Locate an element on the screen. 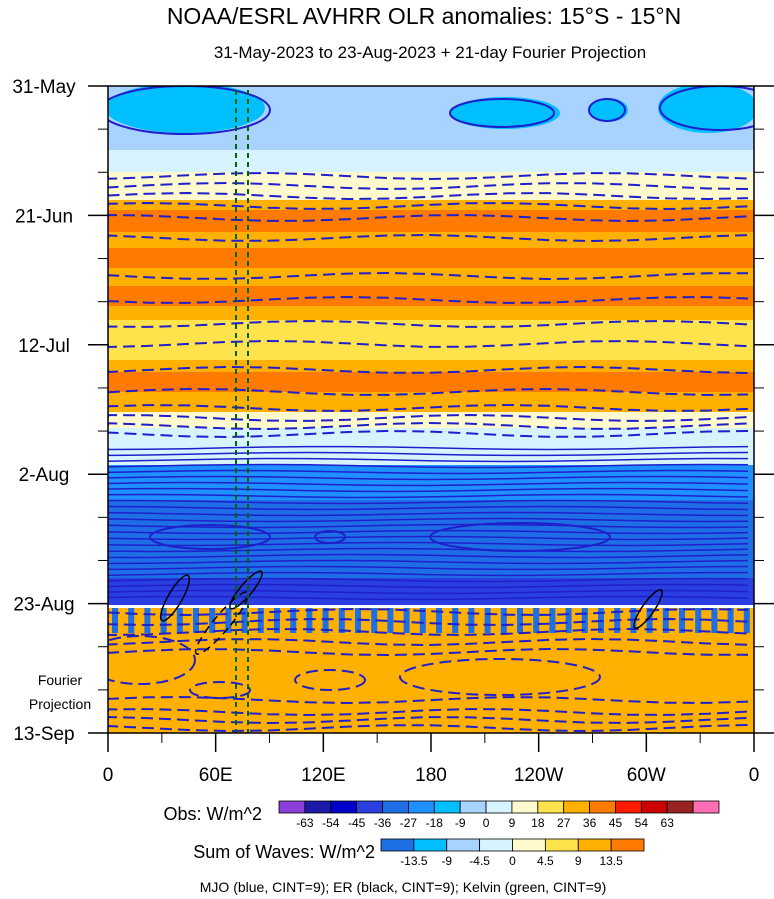 The image size is (774, 899). obs-colorbar-tick: -63 is located at coordinates (305, 823).